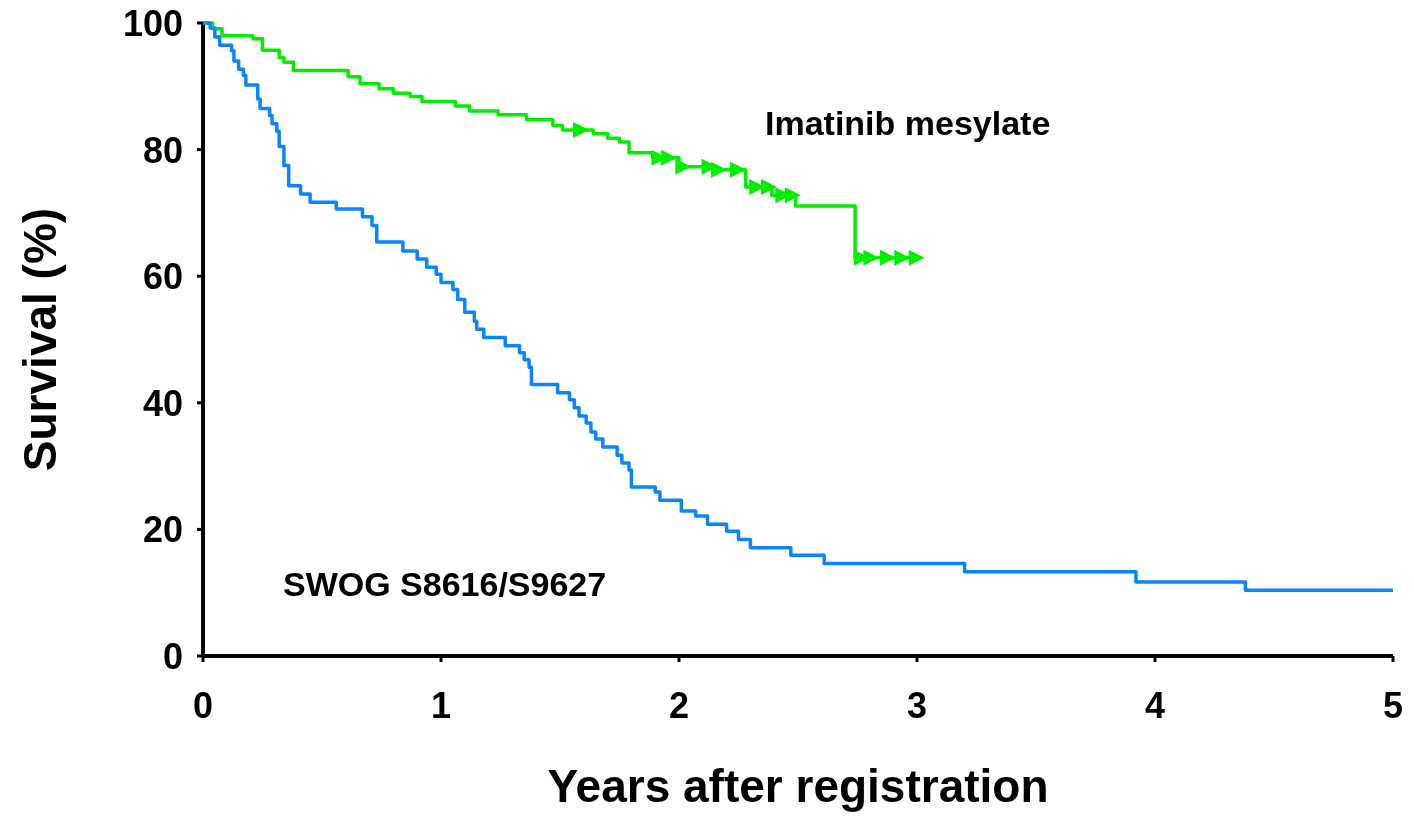  I want to click on x-axis-title: Years after registration, so click(798, 786).